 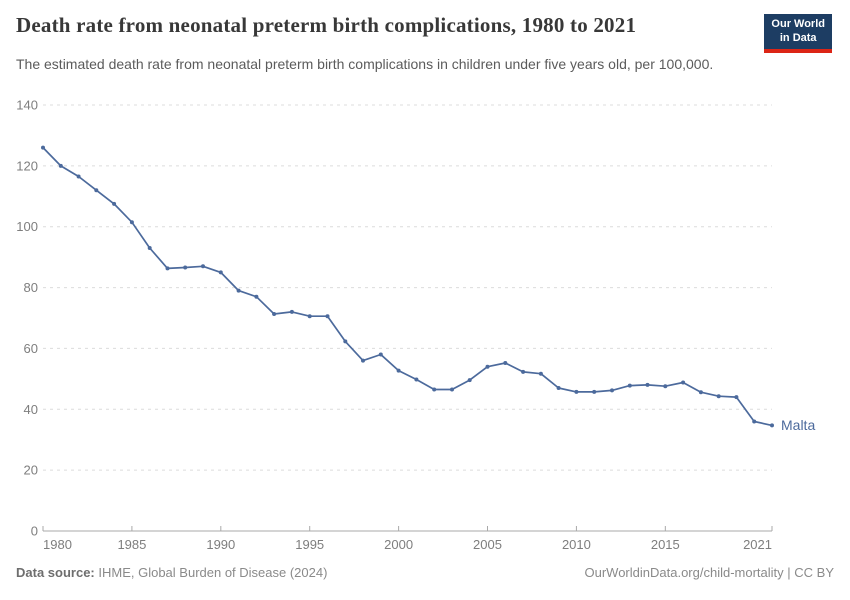 What do you see at coordinates (31, 409) in the screenshot?
I see `y-tick-label: 40` at bounding box center [31, 409].